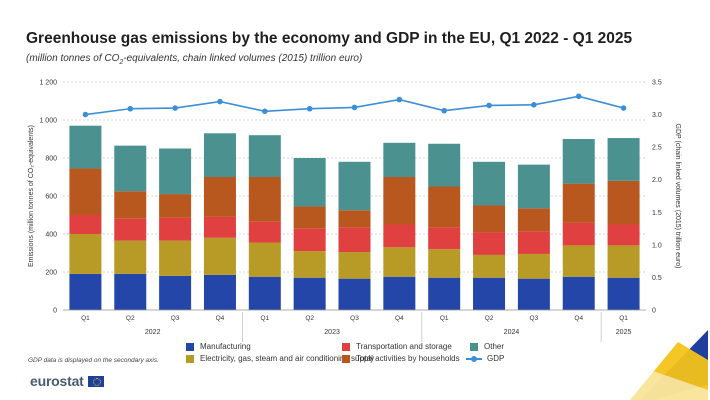 The image size is (710, 400). Describe the element at coordinates (657, 115) in the screenshot. I see `y2-tick-label: 3.0` at that location.